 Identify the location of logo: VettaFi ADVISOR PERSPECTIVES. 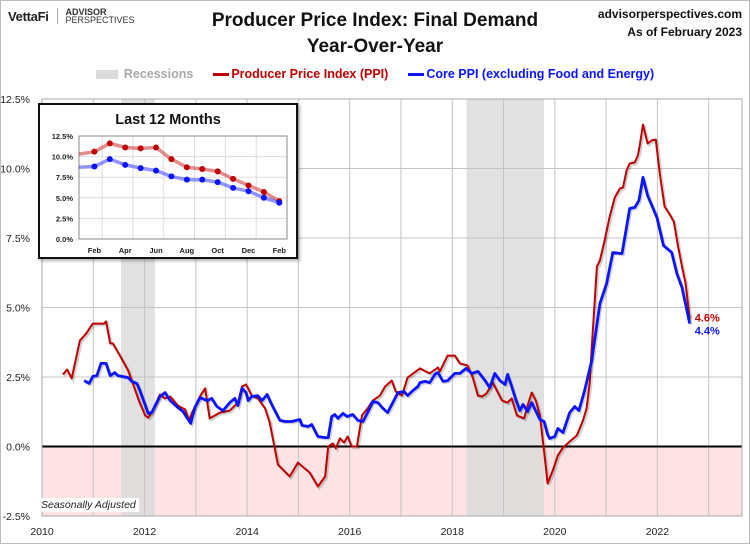
(71, 16).